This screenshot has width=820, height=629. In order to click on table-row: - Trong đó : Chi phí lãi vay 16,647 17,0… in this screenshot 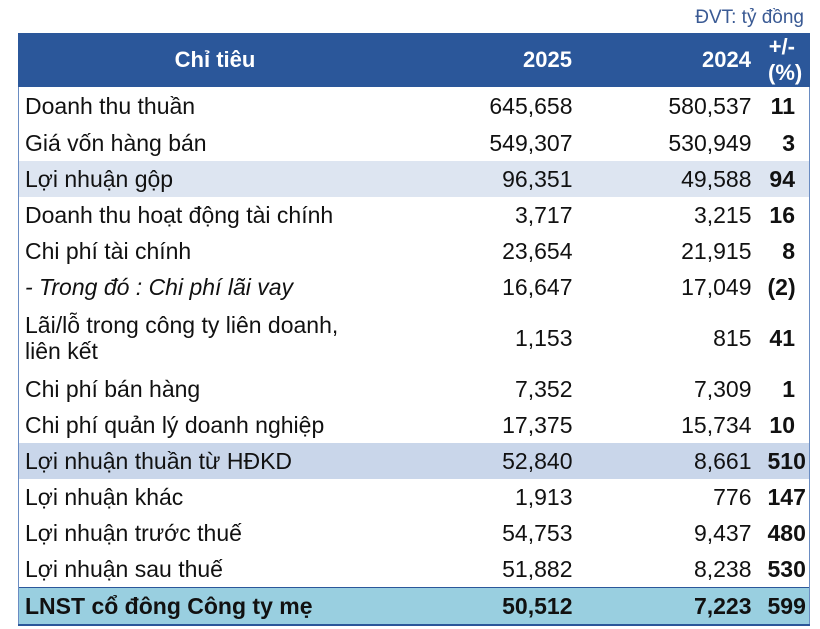, I will do `click(414, 287)`.